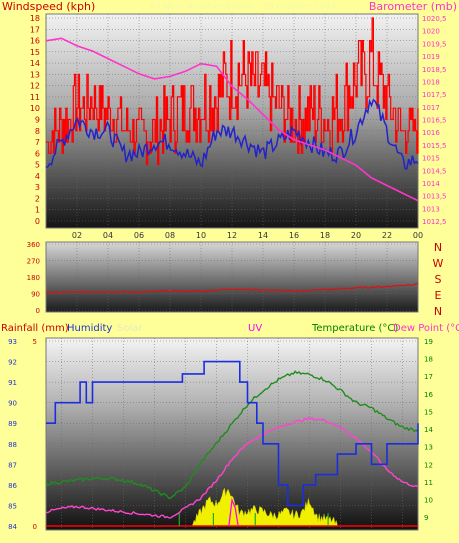 The height and width of the screenshot is (543, 459). What do you see at coordinates (33, 262) in the screenshot?
I see `direction-y-tick-label: 270` at bounding box center [33, 262].